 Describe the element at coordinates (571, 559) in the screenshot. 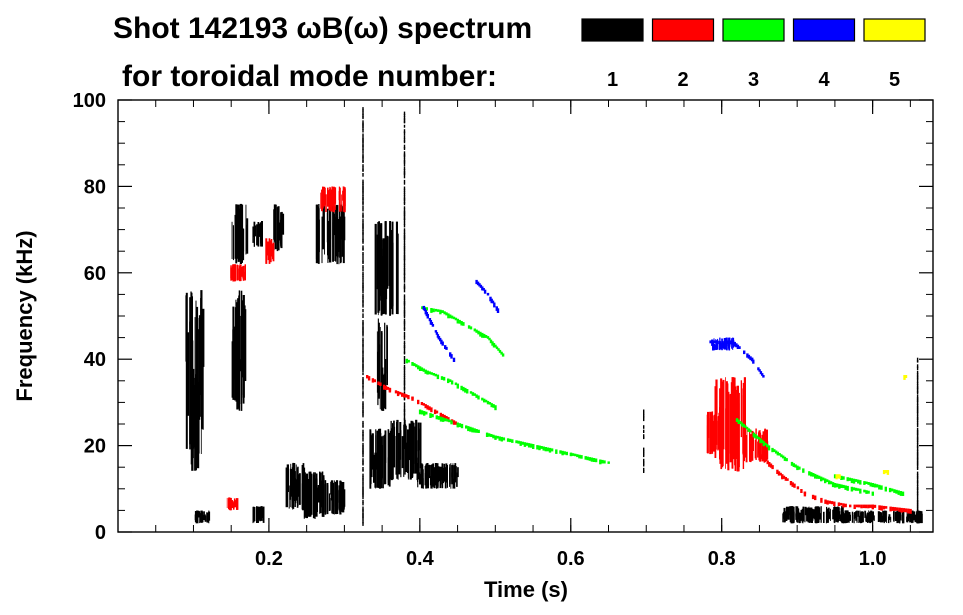

I see `x-tick-label: 0.6` at that location.